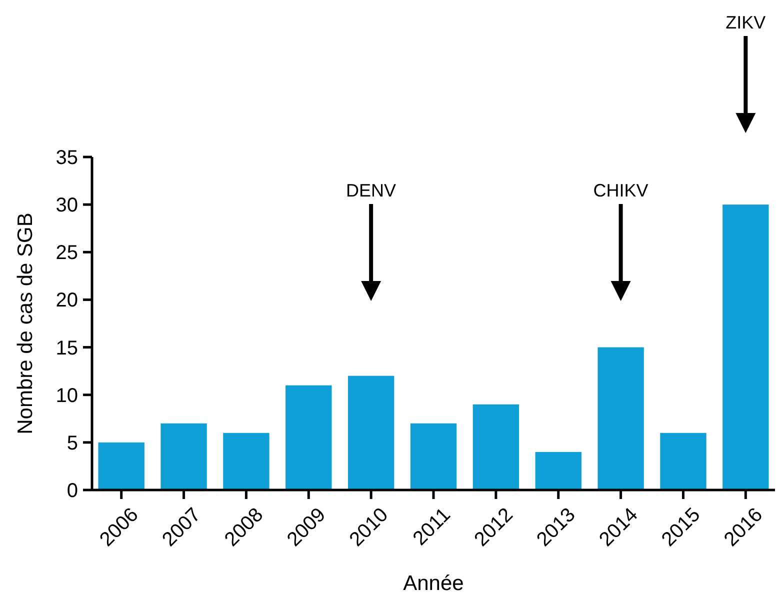 This screenshot has width=778, height=599. Describe the element at coordinates (620, 190) in the screenshot. I see `annotation: CHIKV` at that location.